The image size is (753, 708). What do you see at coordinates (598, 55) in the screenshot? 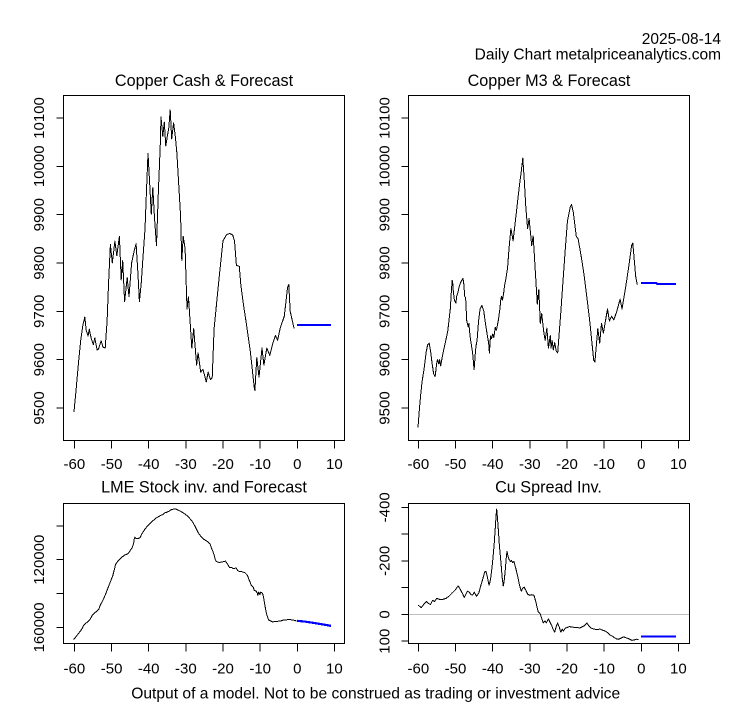
I see `svg-text:Daily Chart metalpriceanalytic: Daily Chart metalpriceanalytics.com` at bounding box center [598, 55].